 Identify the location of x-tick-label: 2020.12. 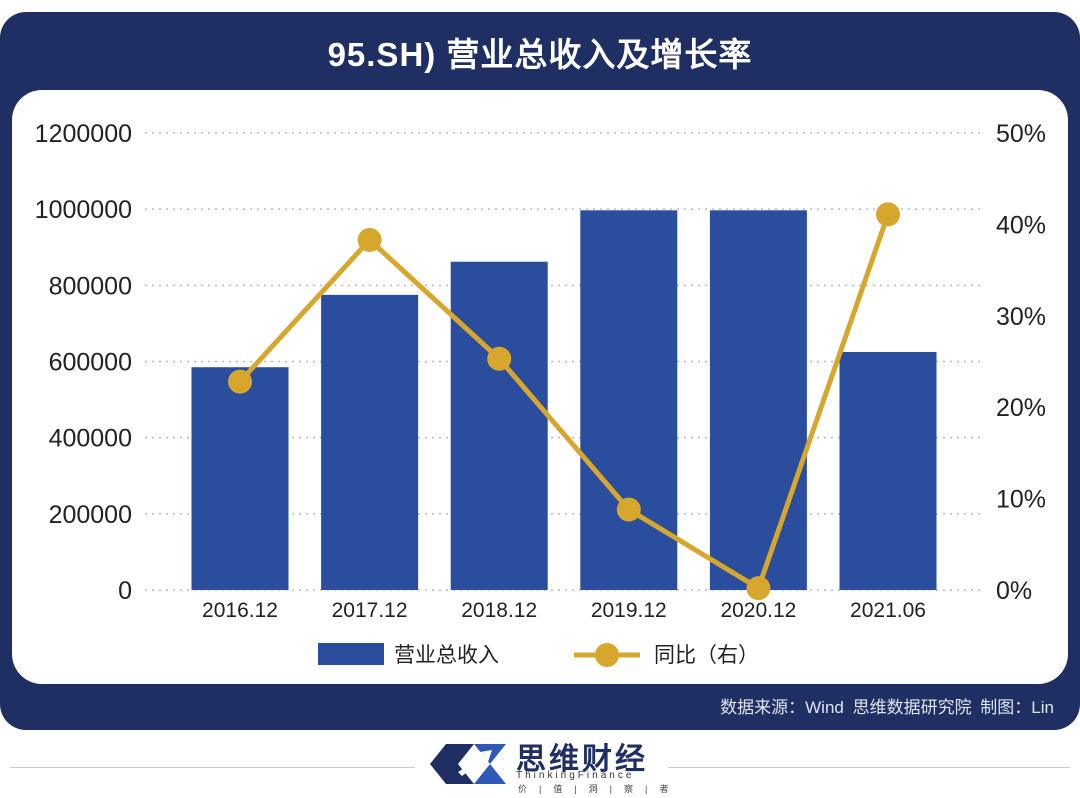
(758, 610).